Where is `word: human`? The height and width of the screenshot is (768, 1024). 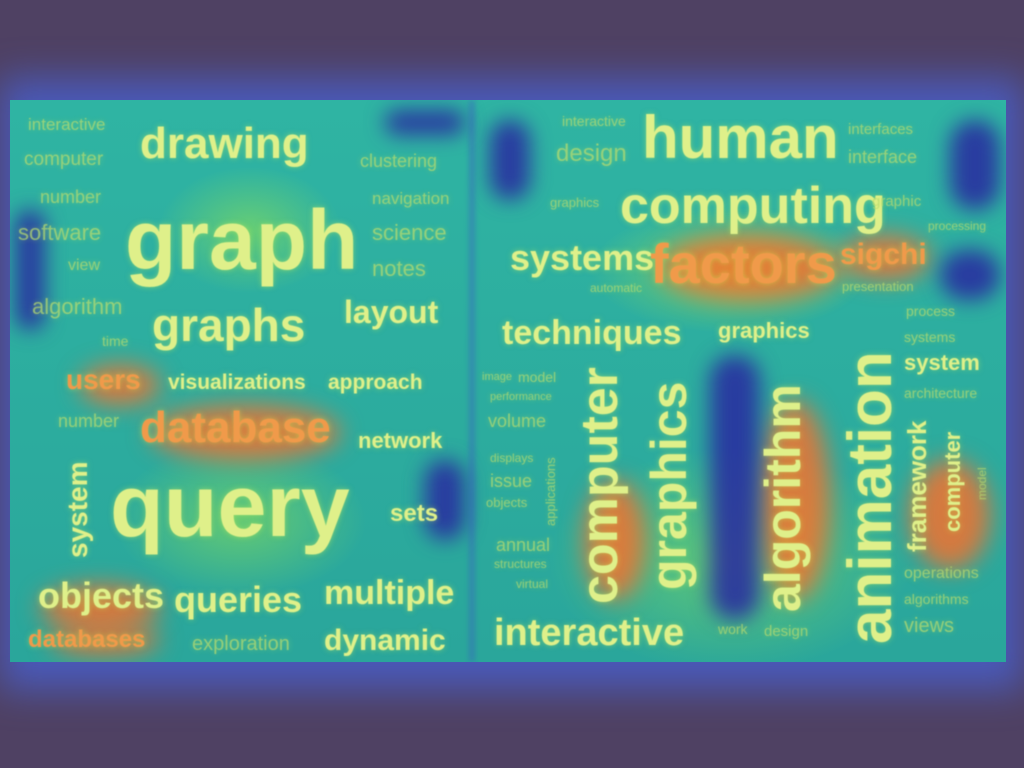 word: human is located at coordinates (740, 137).